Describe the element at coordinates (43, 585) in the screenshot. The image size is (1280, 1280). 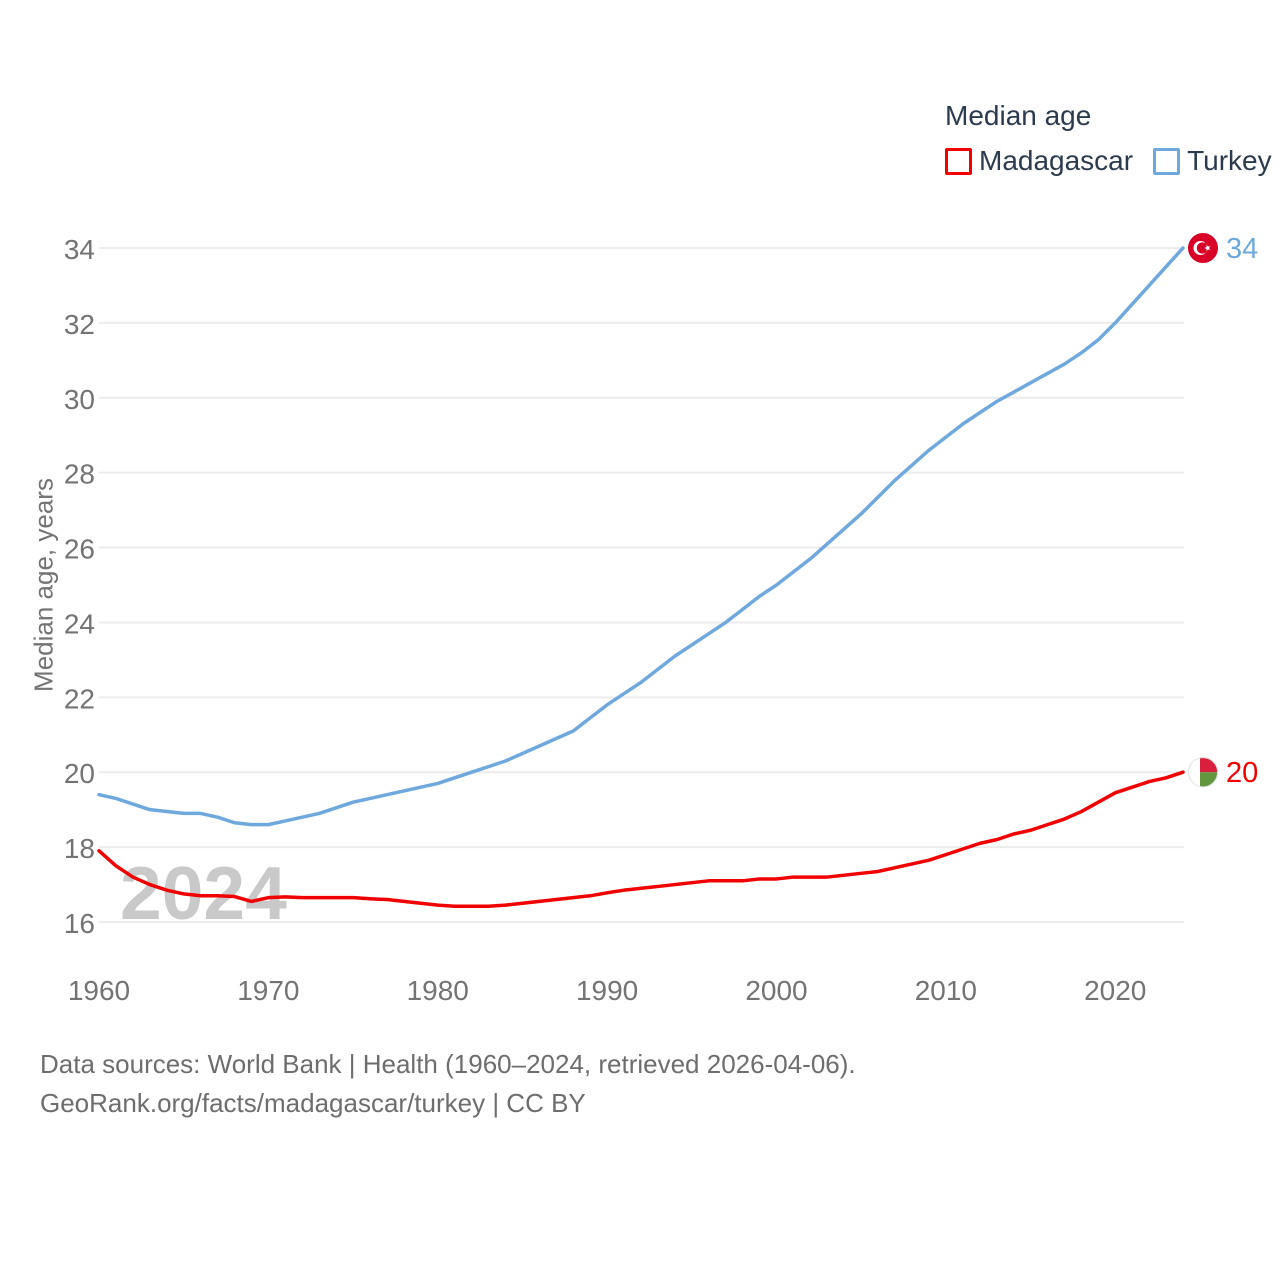
I see `y-axis-title: Median age, years` at that location.